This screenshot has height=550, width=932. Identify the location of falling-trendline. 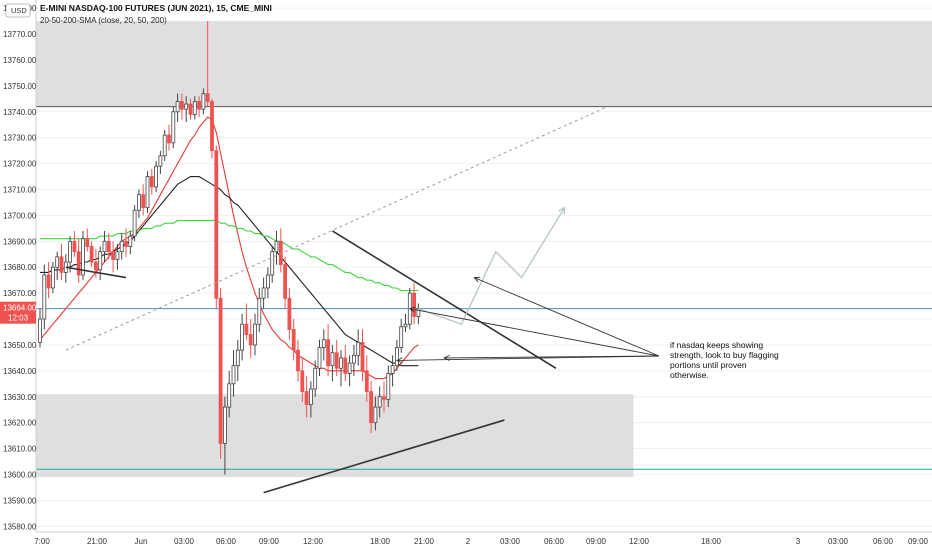
(444, 299).